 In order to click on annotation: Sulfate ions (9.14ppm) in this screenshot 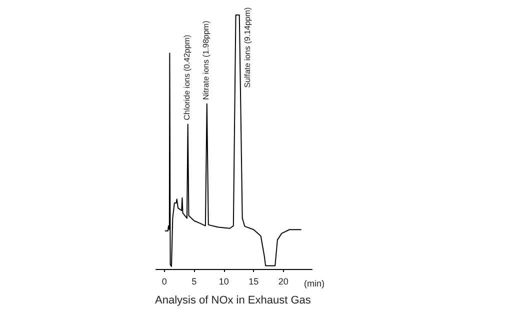, I will do `click(247, 47)`.